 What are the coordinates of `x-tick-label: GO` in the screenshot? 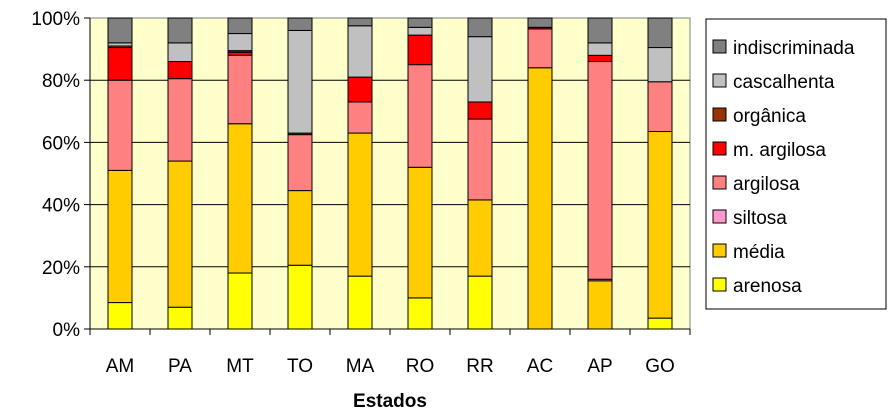 It's located at (660, 366).